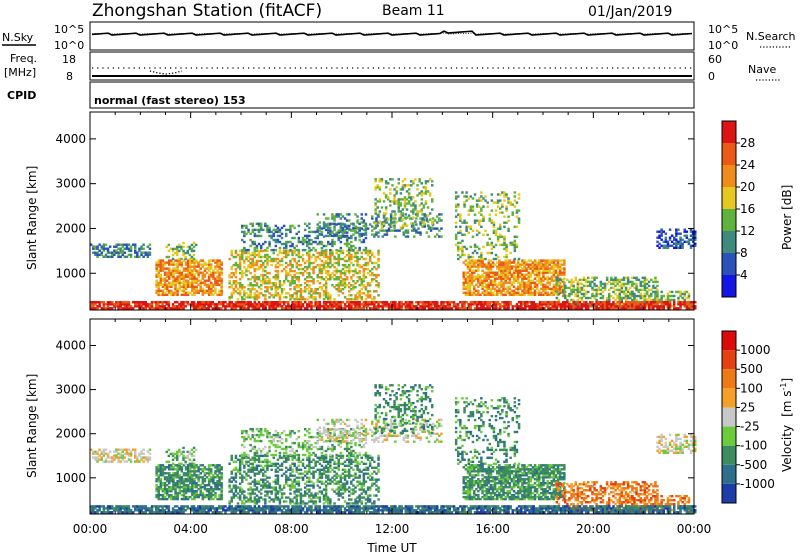  Describe the element at coordinates (747, 209) in the screenshot. I see `power-colorbar-tick-label: 16` at that location.